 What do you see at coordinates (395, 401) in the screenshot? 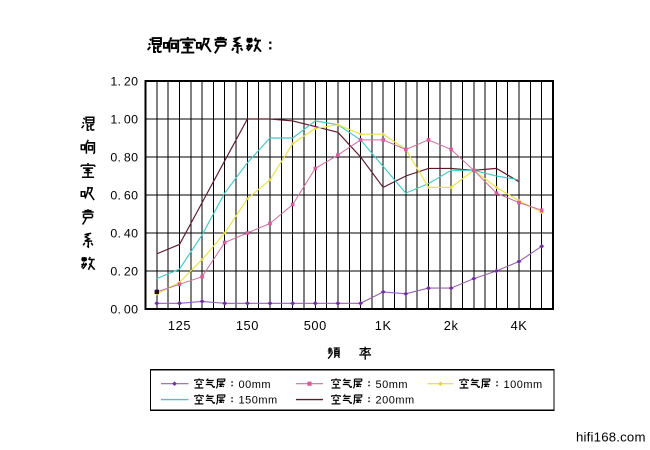
I see `svg-text: 200mm` at bounding box center [395, 401].